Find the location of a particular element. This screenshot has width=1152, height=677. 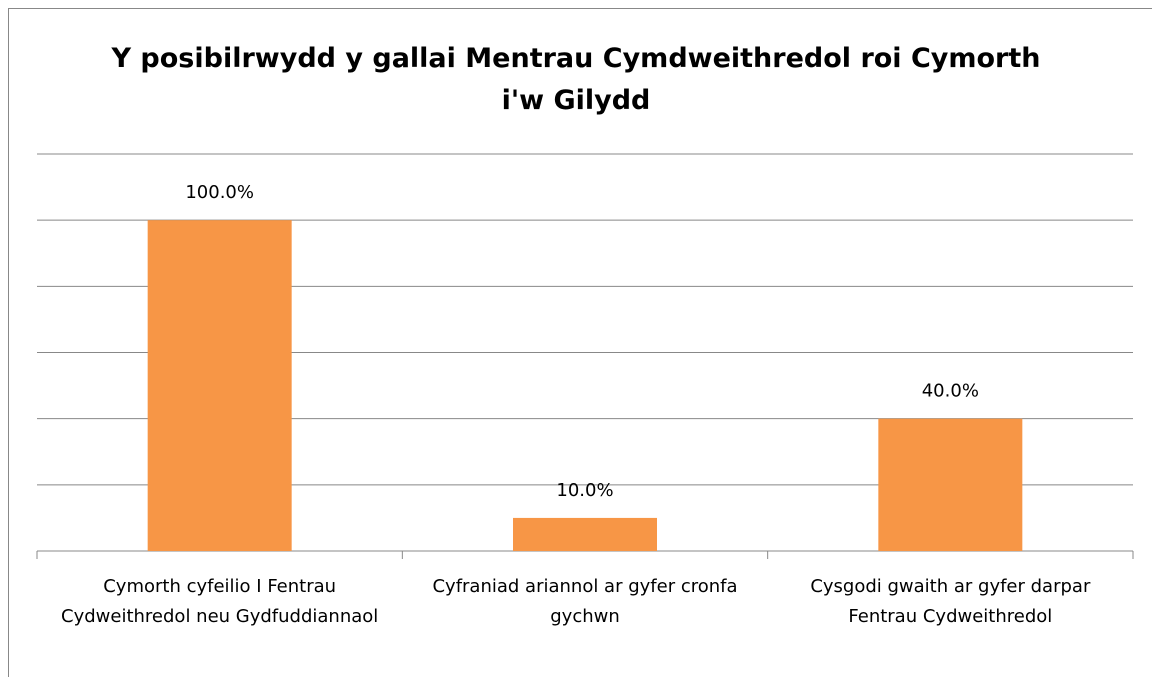

data-label: 40.0% is located at coordinates (950, 391).